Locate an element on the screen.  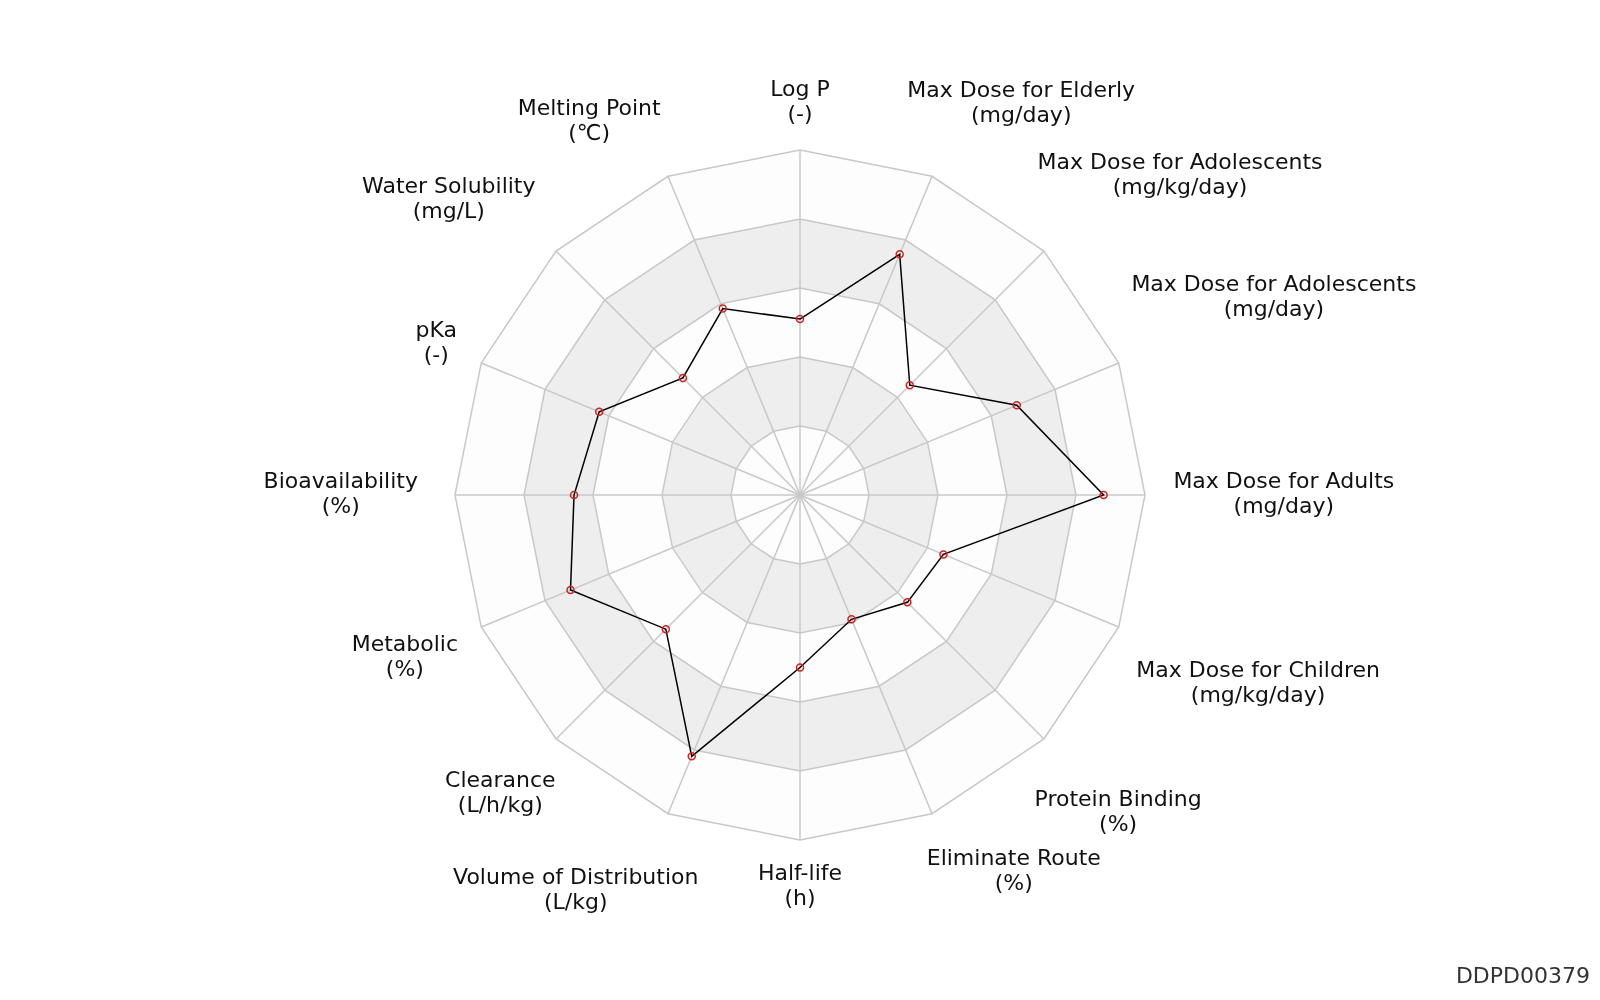
spoke-label: Max Dose for Children (mg/kg/day) is located at coordinates (1258, 682).